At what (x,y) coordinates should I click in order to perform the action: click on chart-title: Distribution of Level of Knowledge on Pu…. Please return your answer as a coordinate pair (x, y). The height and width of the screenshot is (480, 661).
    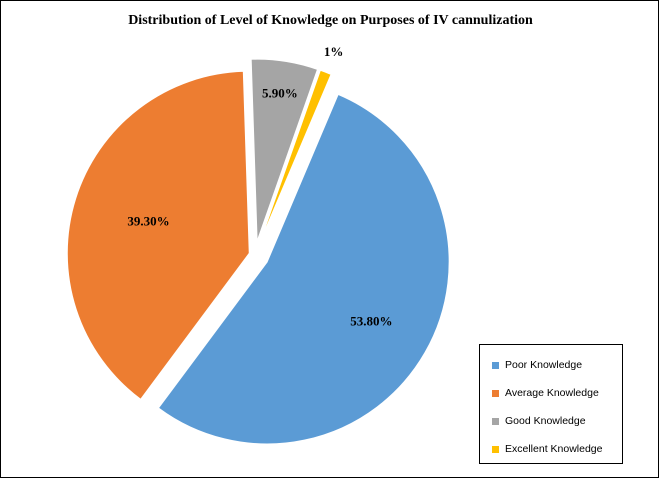
    Looking at the image, I should click on (330, 20).